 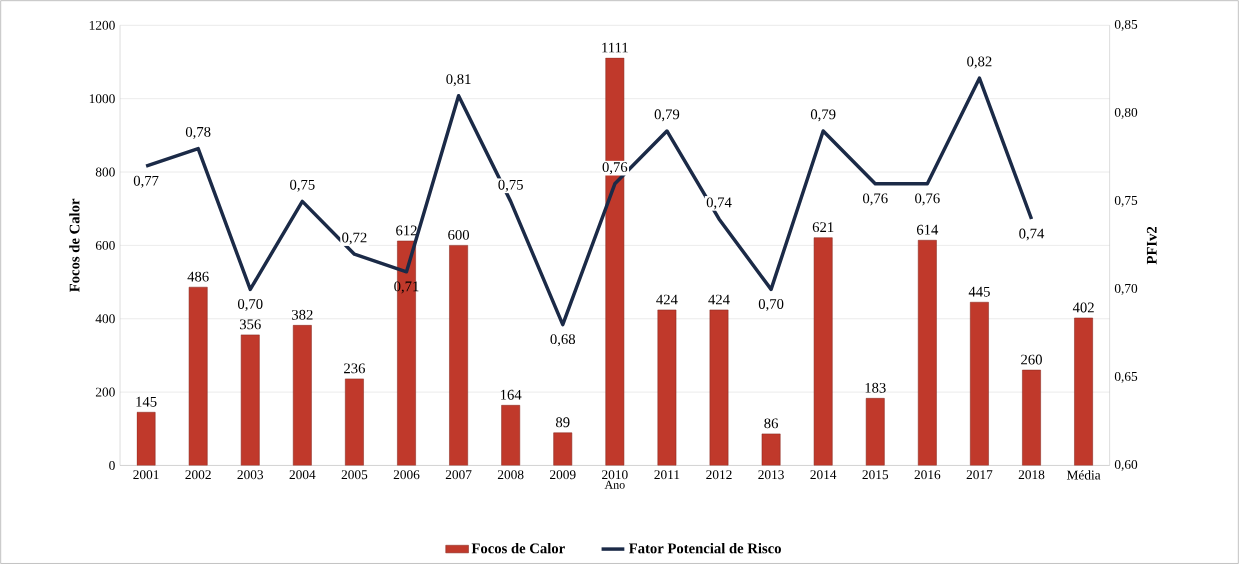 What do you see at coordinates (562, 422) in the screenshot?
I see `data-label: 89` at bounding box center [562, 422].